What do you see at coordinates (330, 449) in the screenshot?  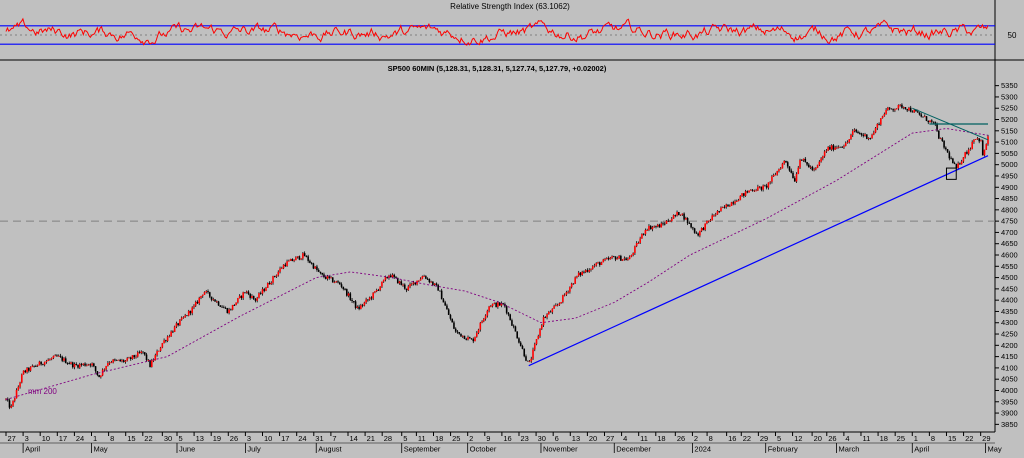 I see `month-label: August` at bounding box center [330, 449].